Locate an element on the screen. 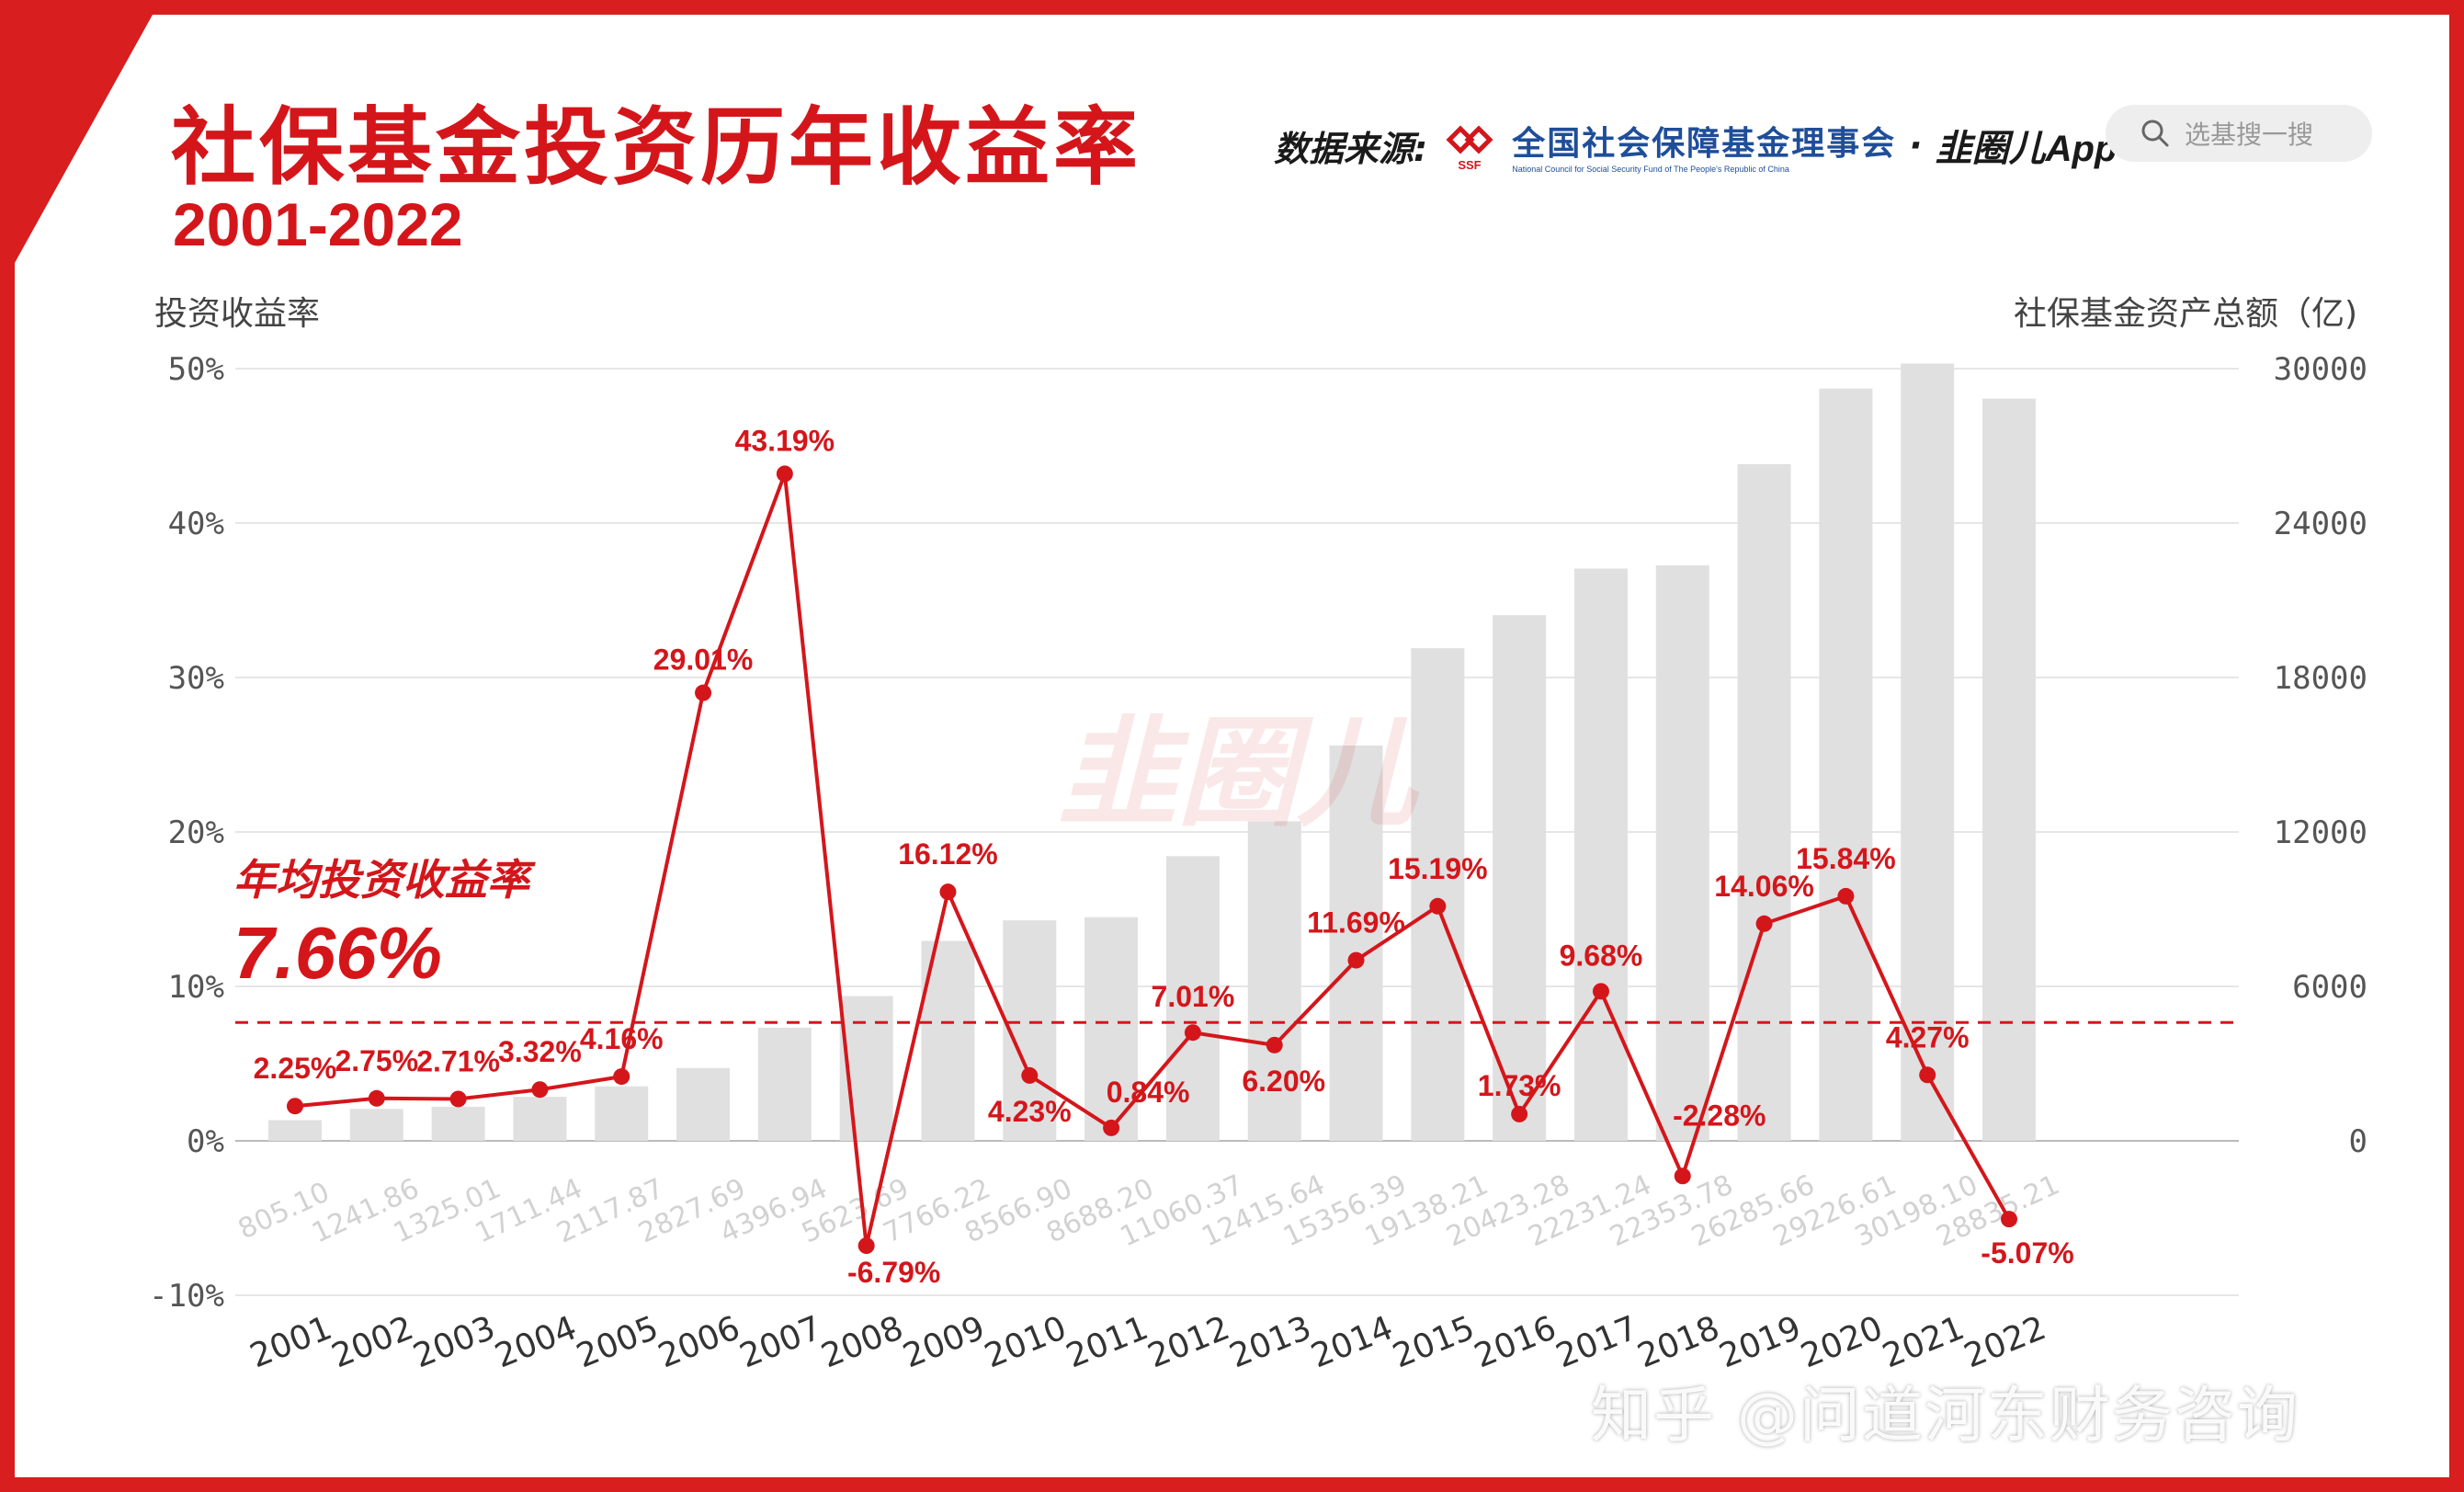 The height and width of the screenshot is (1492, 2464). y-right-tick-label: 18000 is located at coordinates (2320, 678).